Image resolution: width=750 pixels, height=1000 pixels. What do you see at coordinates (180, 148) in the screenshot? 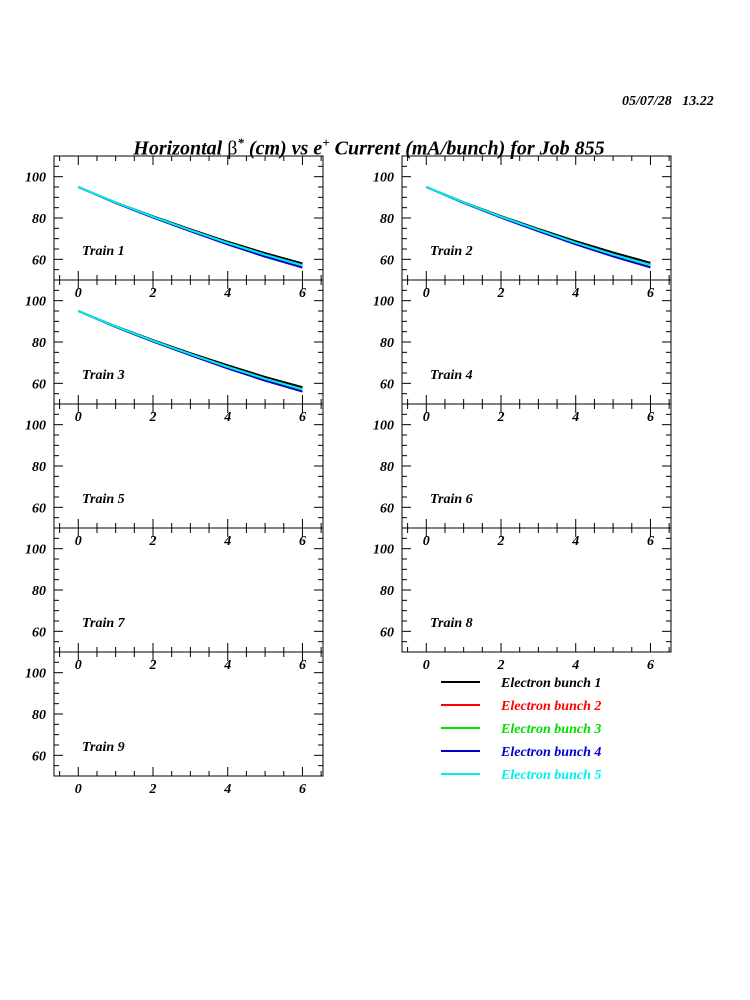
I see `title-part: Horizontal` at bounding box center [180, 148].